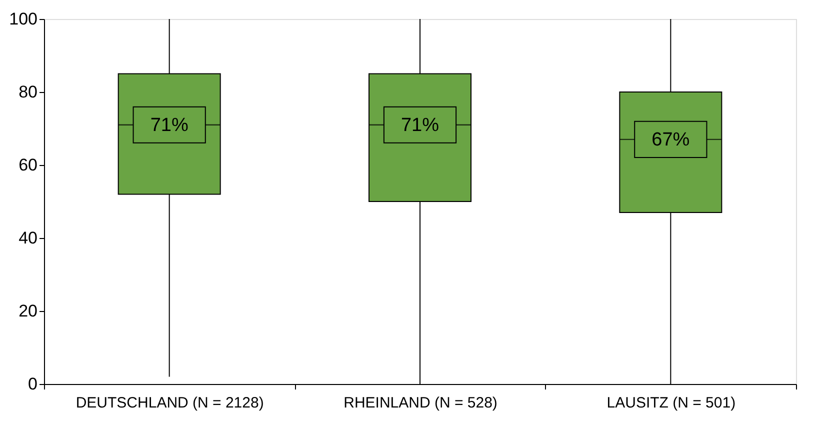 Image resolution: width=830 pixels, height=425 pixels. I want to click on text: 67%, so click(671, 139).